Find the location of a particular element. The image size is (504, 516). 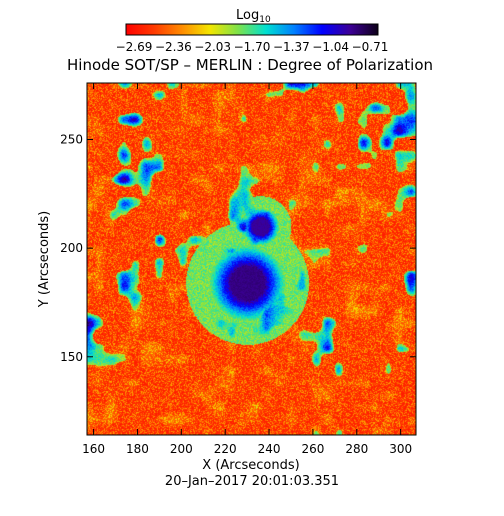

y-tick-label: 200 is located at coordinates (71, 248).